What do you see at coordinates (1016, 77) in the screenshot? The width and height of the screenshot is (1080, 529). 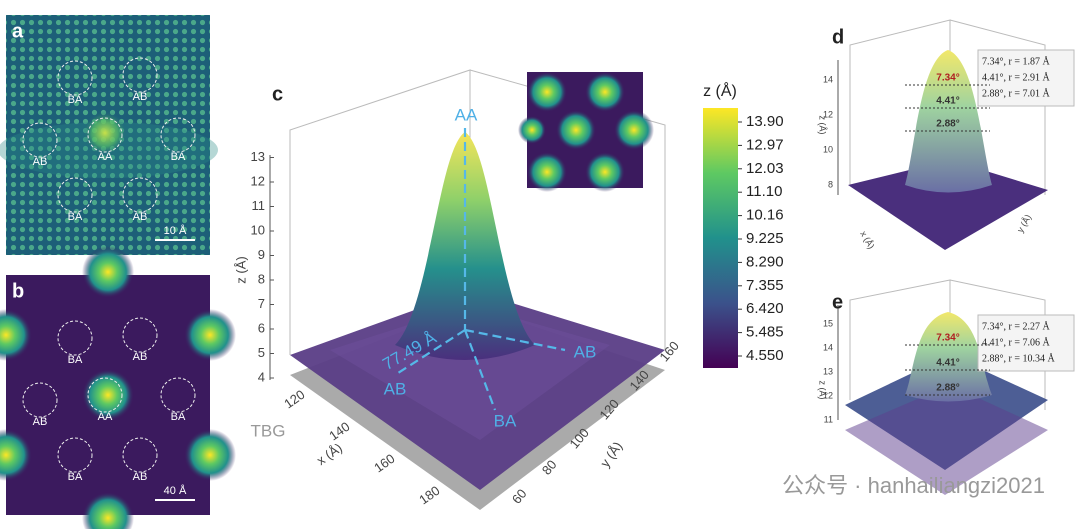 I see `legend-entry: 4.41°, r = 2.91 Å` at bounding box center [1016, 77].